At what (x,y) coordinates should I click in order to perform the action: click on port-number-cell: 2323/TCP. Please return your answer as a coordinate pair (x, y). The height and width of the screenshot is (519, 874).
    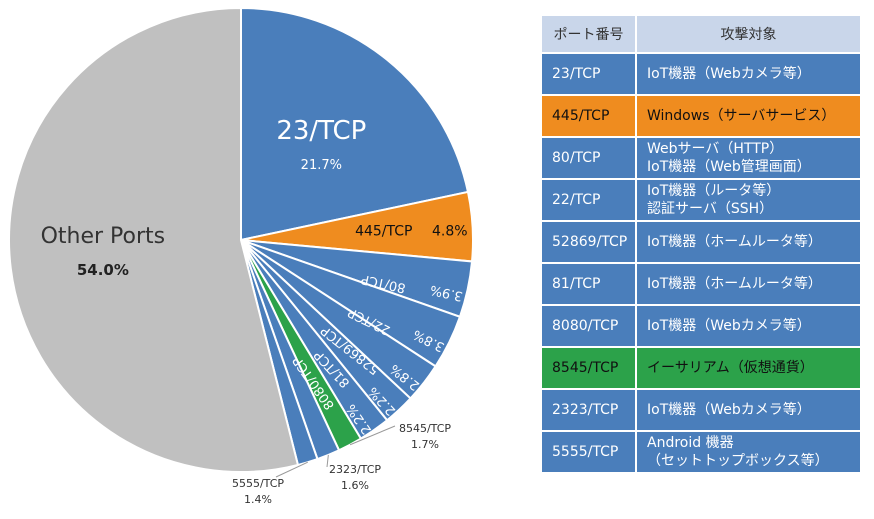
    Looking at the image, I should click on (588, 410).